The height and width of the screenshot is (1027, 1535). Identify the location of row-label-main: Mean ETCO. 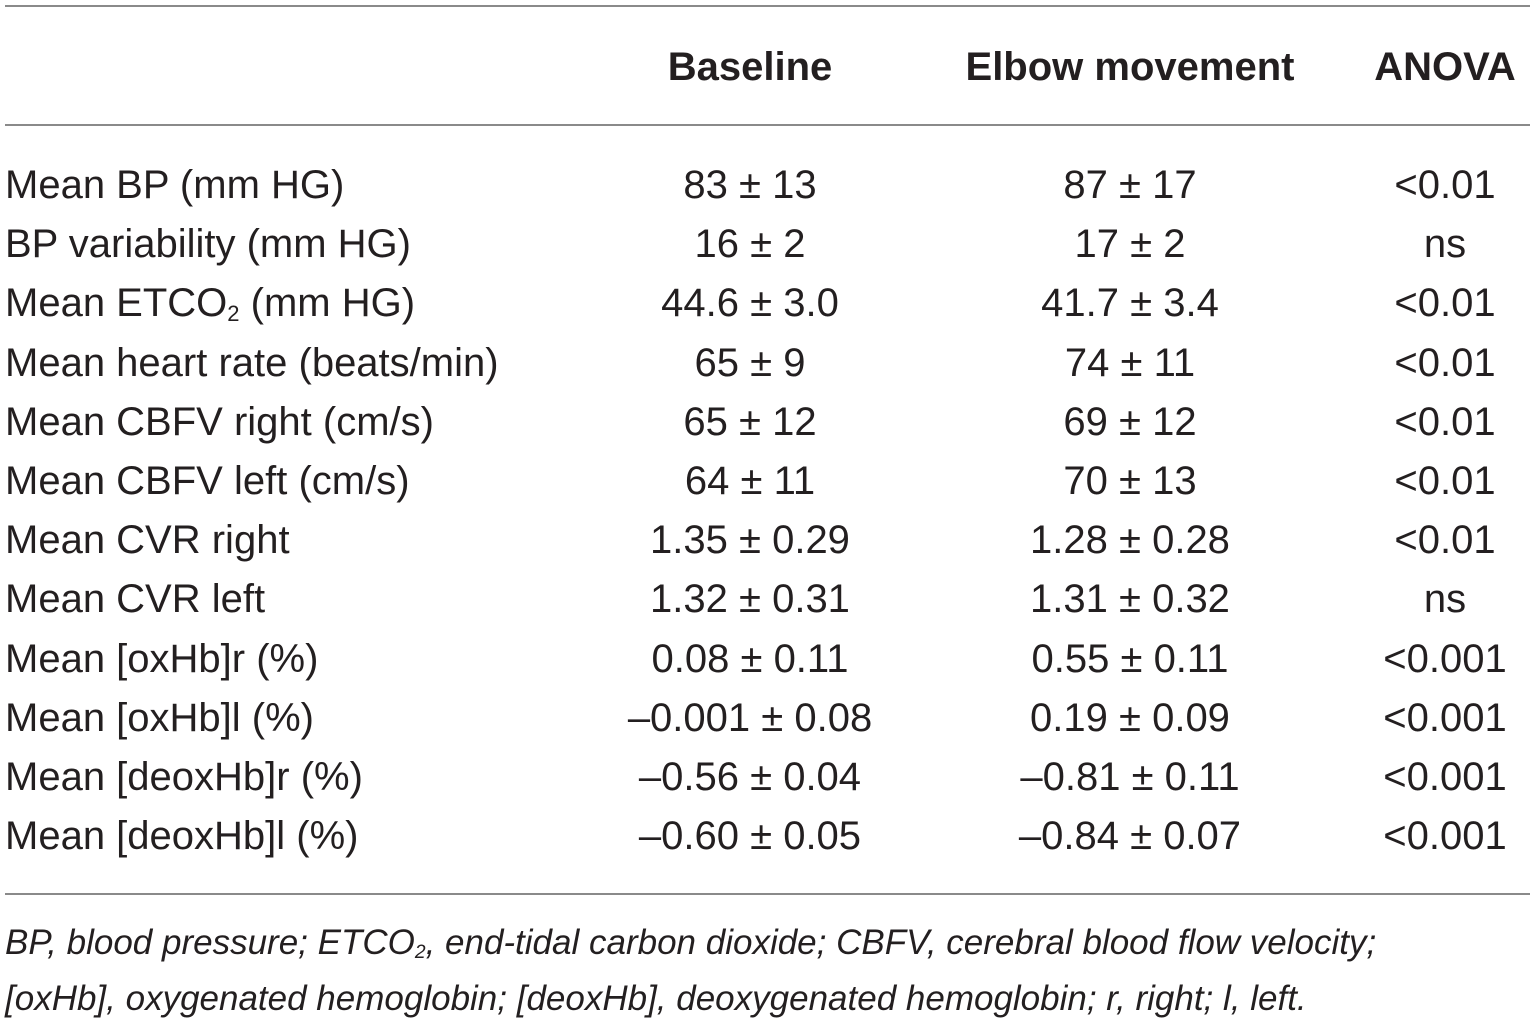
(116, 303).